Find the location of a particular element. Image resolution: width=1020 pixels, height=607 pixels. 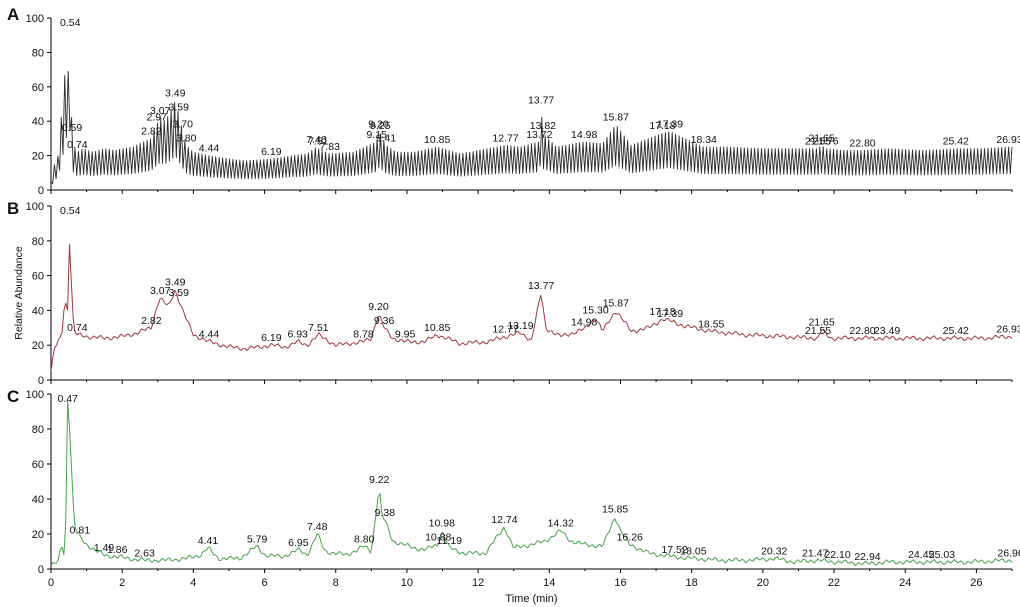

panel-label: A is located at coordinates (13, 14).